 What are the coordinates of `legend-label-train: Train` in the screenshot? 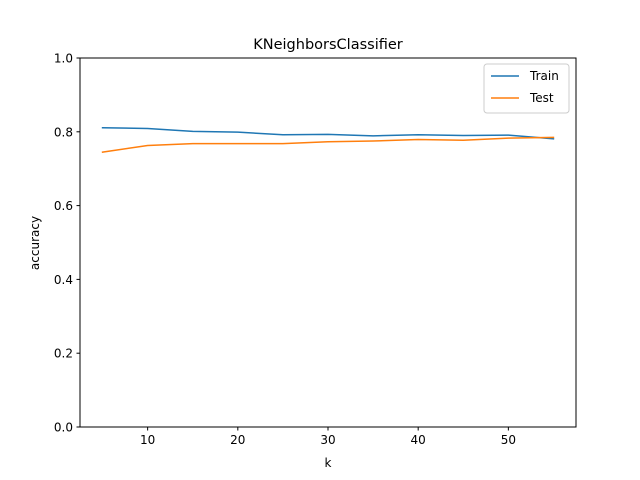 It's located at (544, 76).